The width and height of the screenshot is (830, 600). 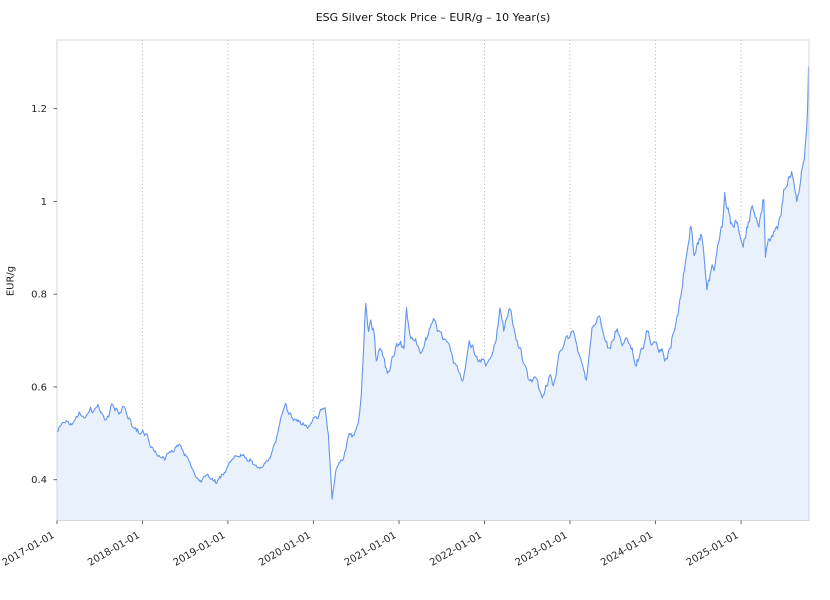 What do you see at coordinates (456, 549) in the screenshot?
I see `x-tick-label: 2022-01-01` at bounding box center [456, 549].